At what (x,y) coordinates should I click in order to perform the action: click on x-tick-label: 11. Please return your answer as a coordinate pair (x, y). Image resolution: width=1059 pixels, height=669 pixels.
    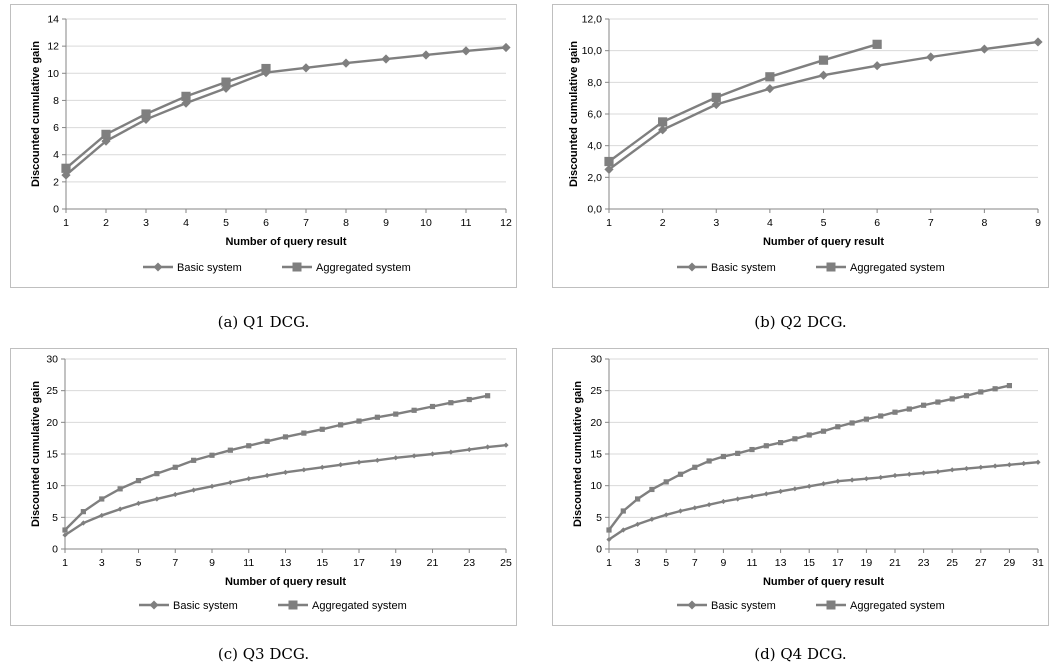
    Looking at the image, I should click on (752, 563).